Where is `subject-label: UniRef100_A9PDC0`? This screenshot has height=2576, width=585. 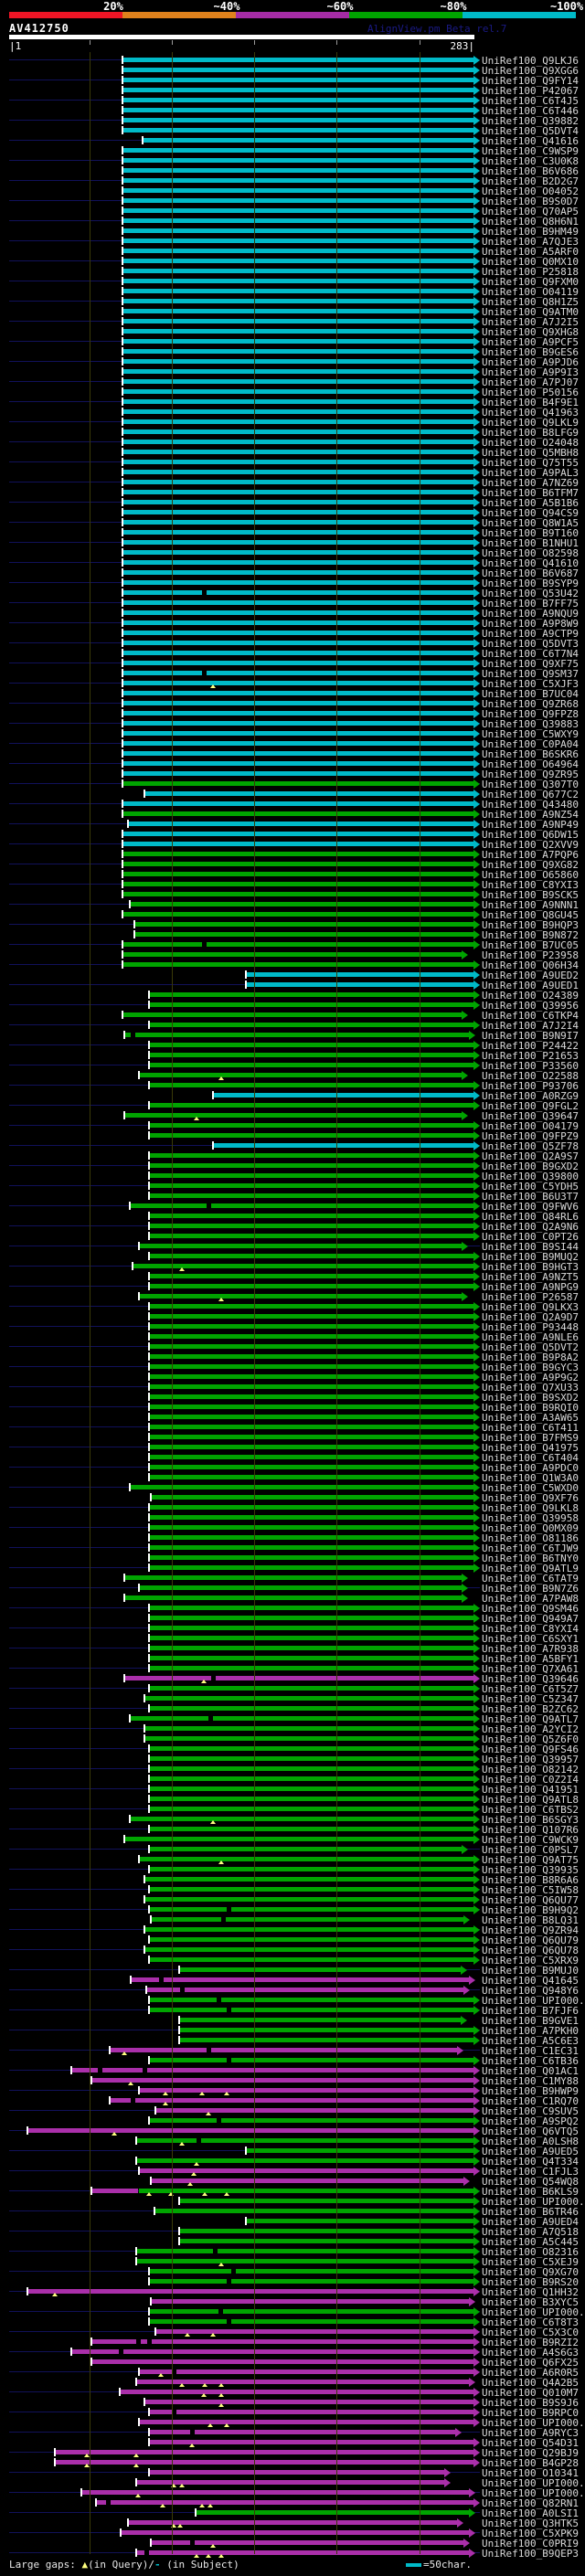
subject-label: UniRef100_A9PDC0 is located at coordinates (531, 1468).